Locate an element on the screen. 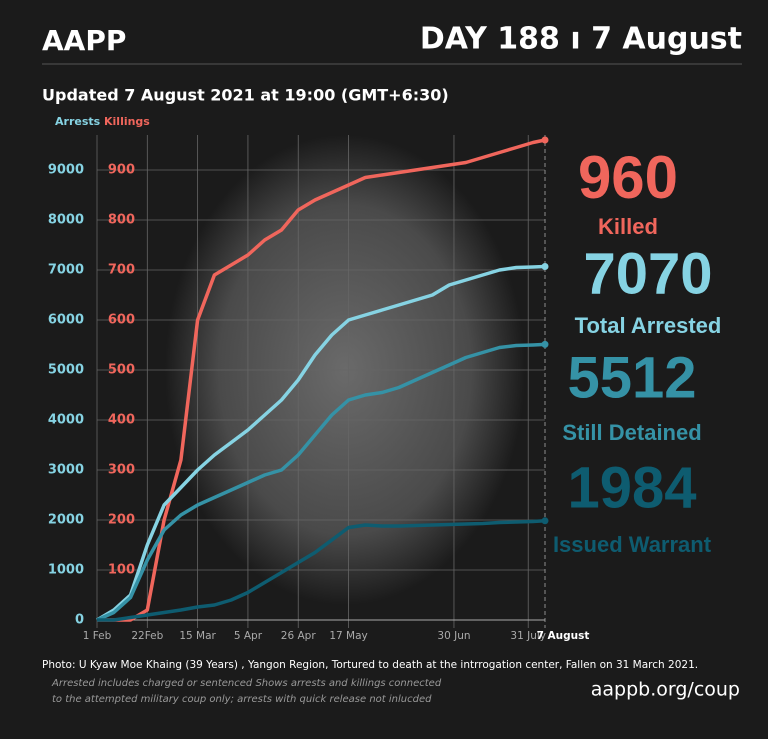 The height and width of the screenshot is (739, 768). x-tick-label: 31 July is located at coordinates (528, 636).